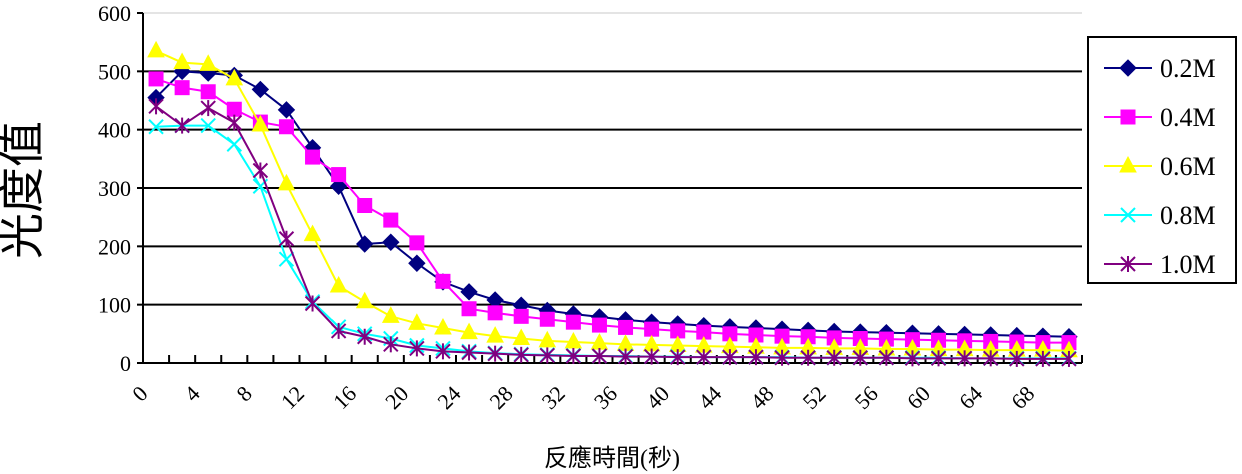 Image resolution: width=1242 pixels, height=474 pixels. What do you see at coordinates (500, 397) in the screenshot?
I see `x-tick-label: 28` at bounding box center [500, 397].